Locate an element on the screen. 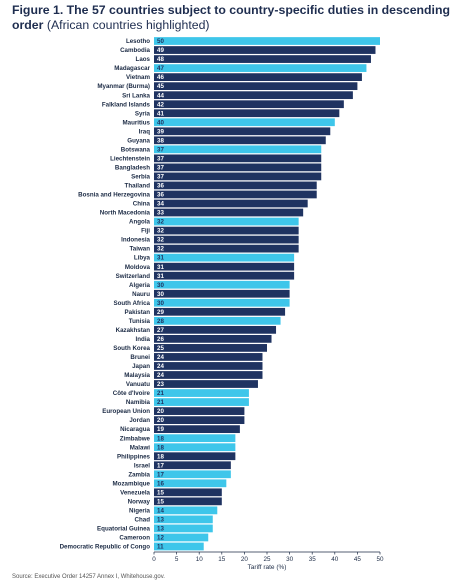  value-label-25: 31 is located at coordinates (160, 267).